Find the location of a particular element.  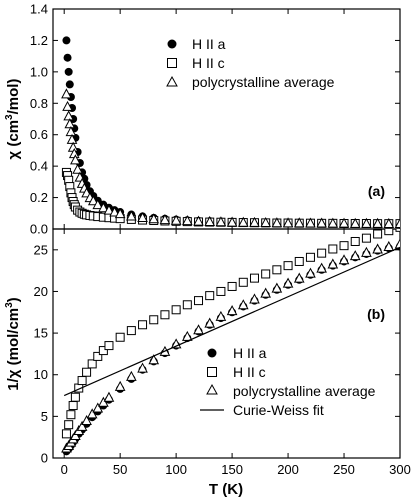

panel-a-ytick-label: 1.2 is located at coordinates (39, 40).